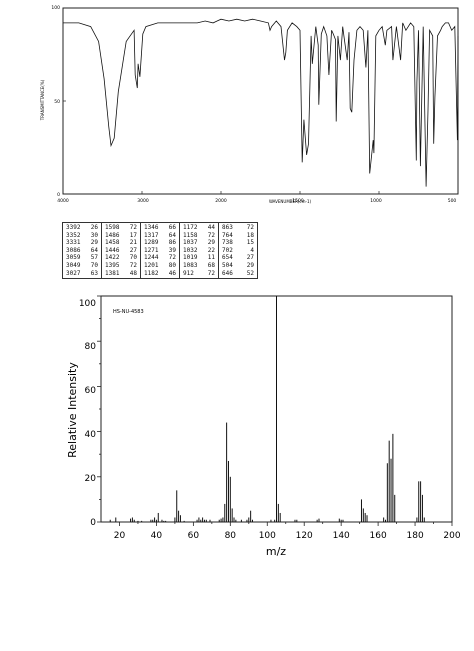 The height and width of the screenshot is (651, 474). I want to click on ir-peak-transmittance: 44, so click(211, 227).